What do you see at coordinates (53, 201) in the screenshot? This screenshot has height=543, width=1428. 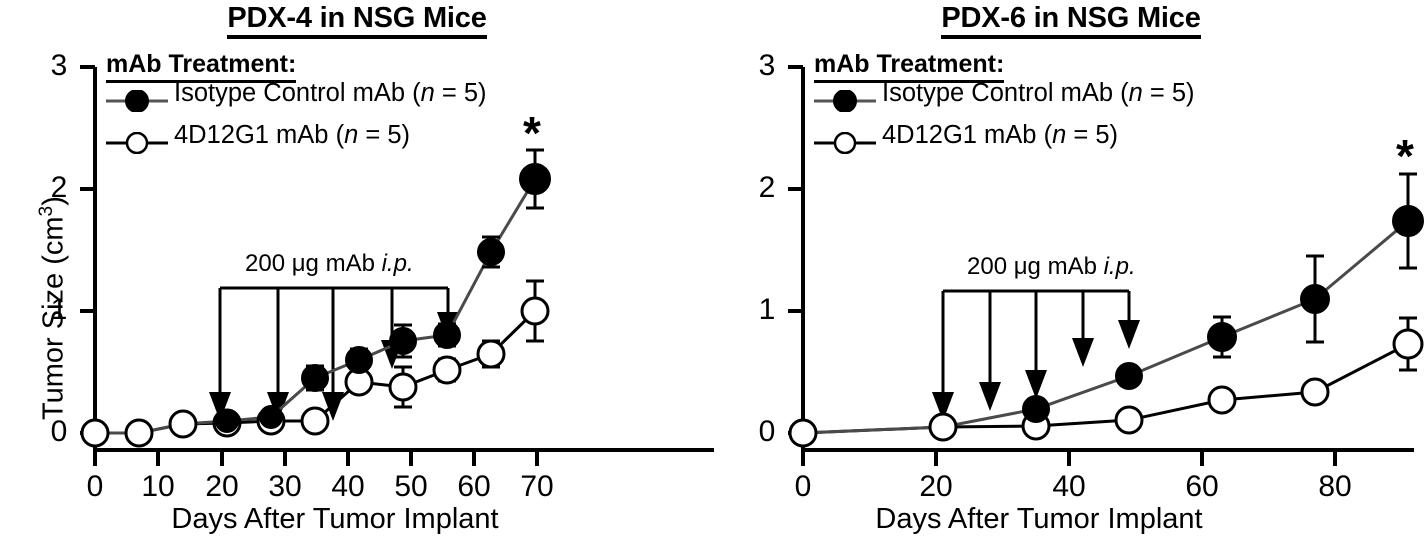 I see `y-axis-title-suffix: )` at bounding box center [53, 201].